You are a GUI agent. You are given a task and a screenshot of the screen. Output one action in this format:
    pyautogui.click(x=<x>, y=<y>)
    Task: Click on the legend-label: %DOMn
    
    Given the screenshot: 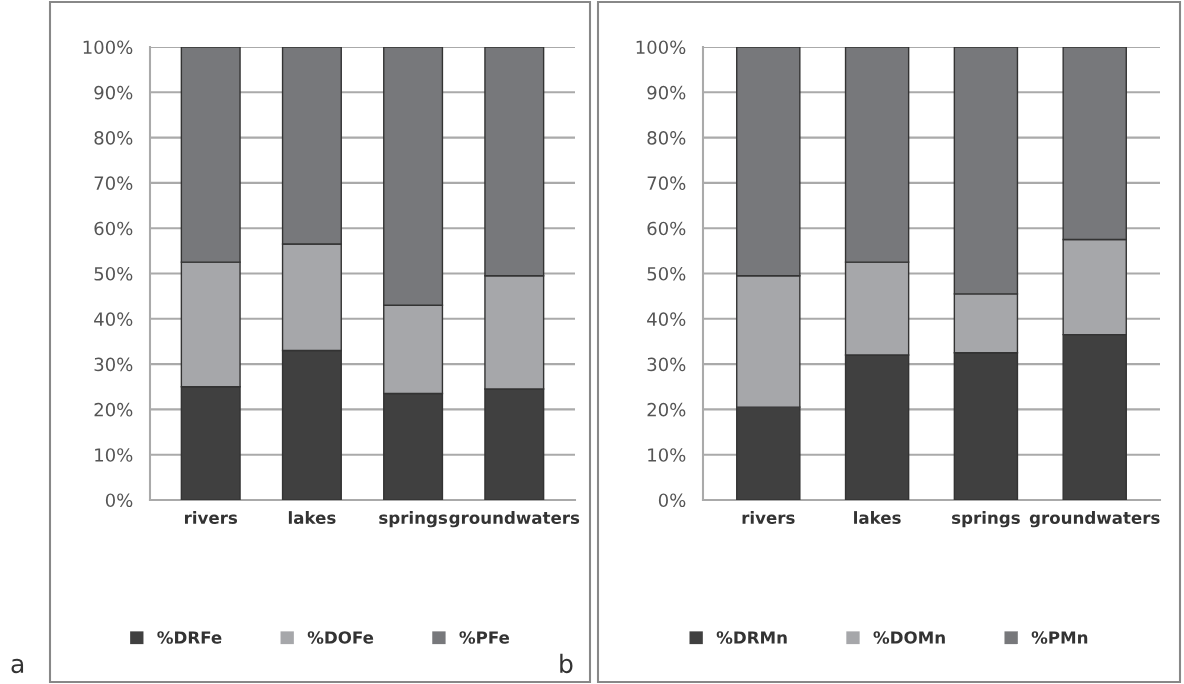 What is the action you would take?
    pyautogui.click(x=909, y=637)
    